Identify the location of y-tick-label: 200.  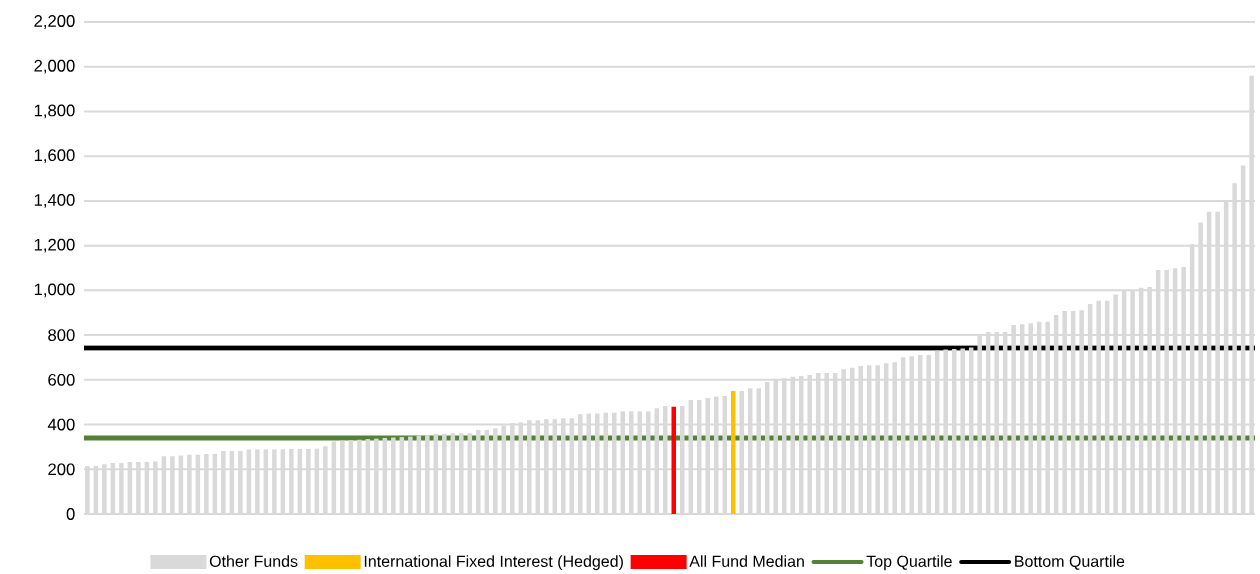
(61, 469).